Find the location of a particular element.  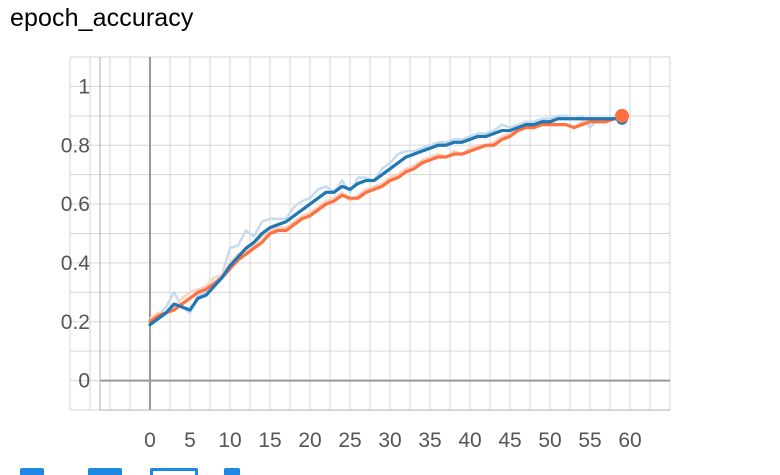

chart-toolbar is located at coordinates (390, 469).